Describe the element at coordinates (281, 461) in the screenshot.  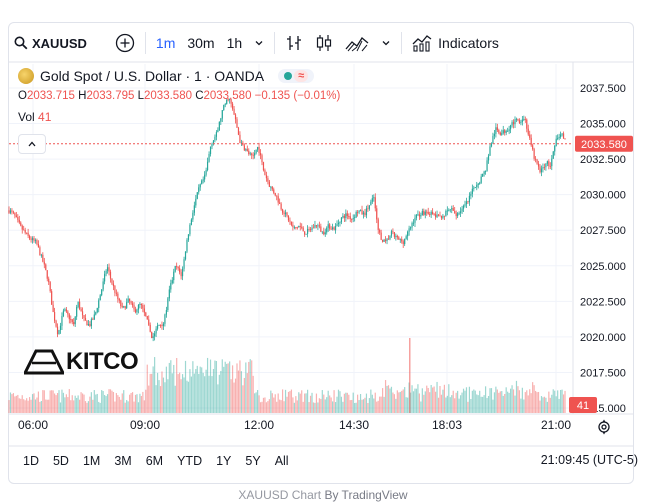
I see `range-all: All` at that location.